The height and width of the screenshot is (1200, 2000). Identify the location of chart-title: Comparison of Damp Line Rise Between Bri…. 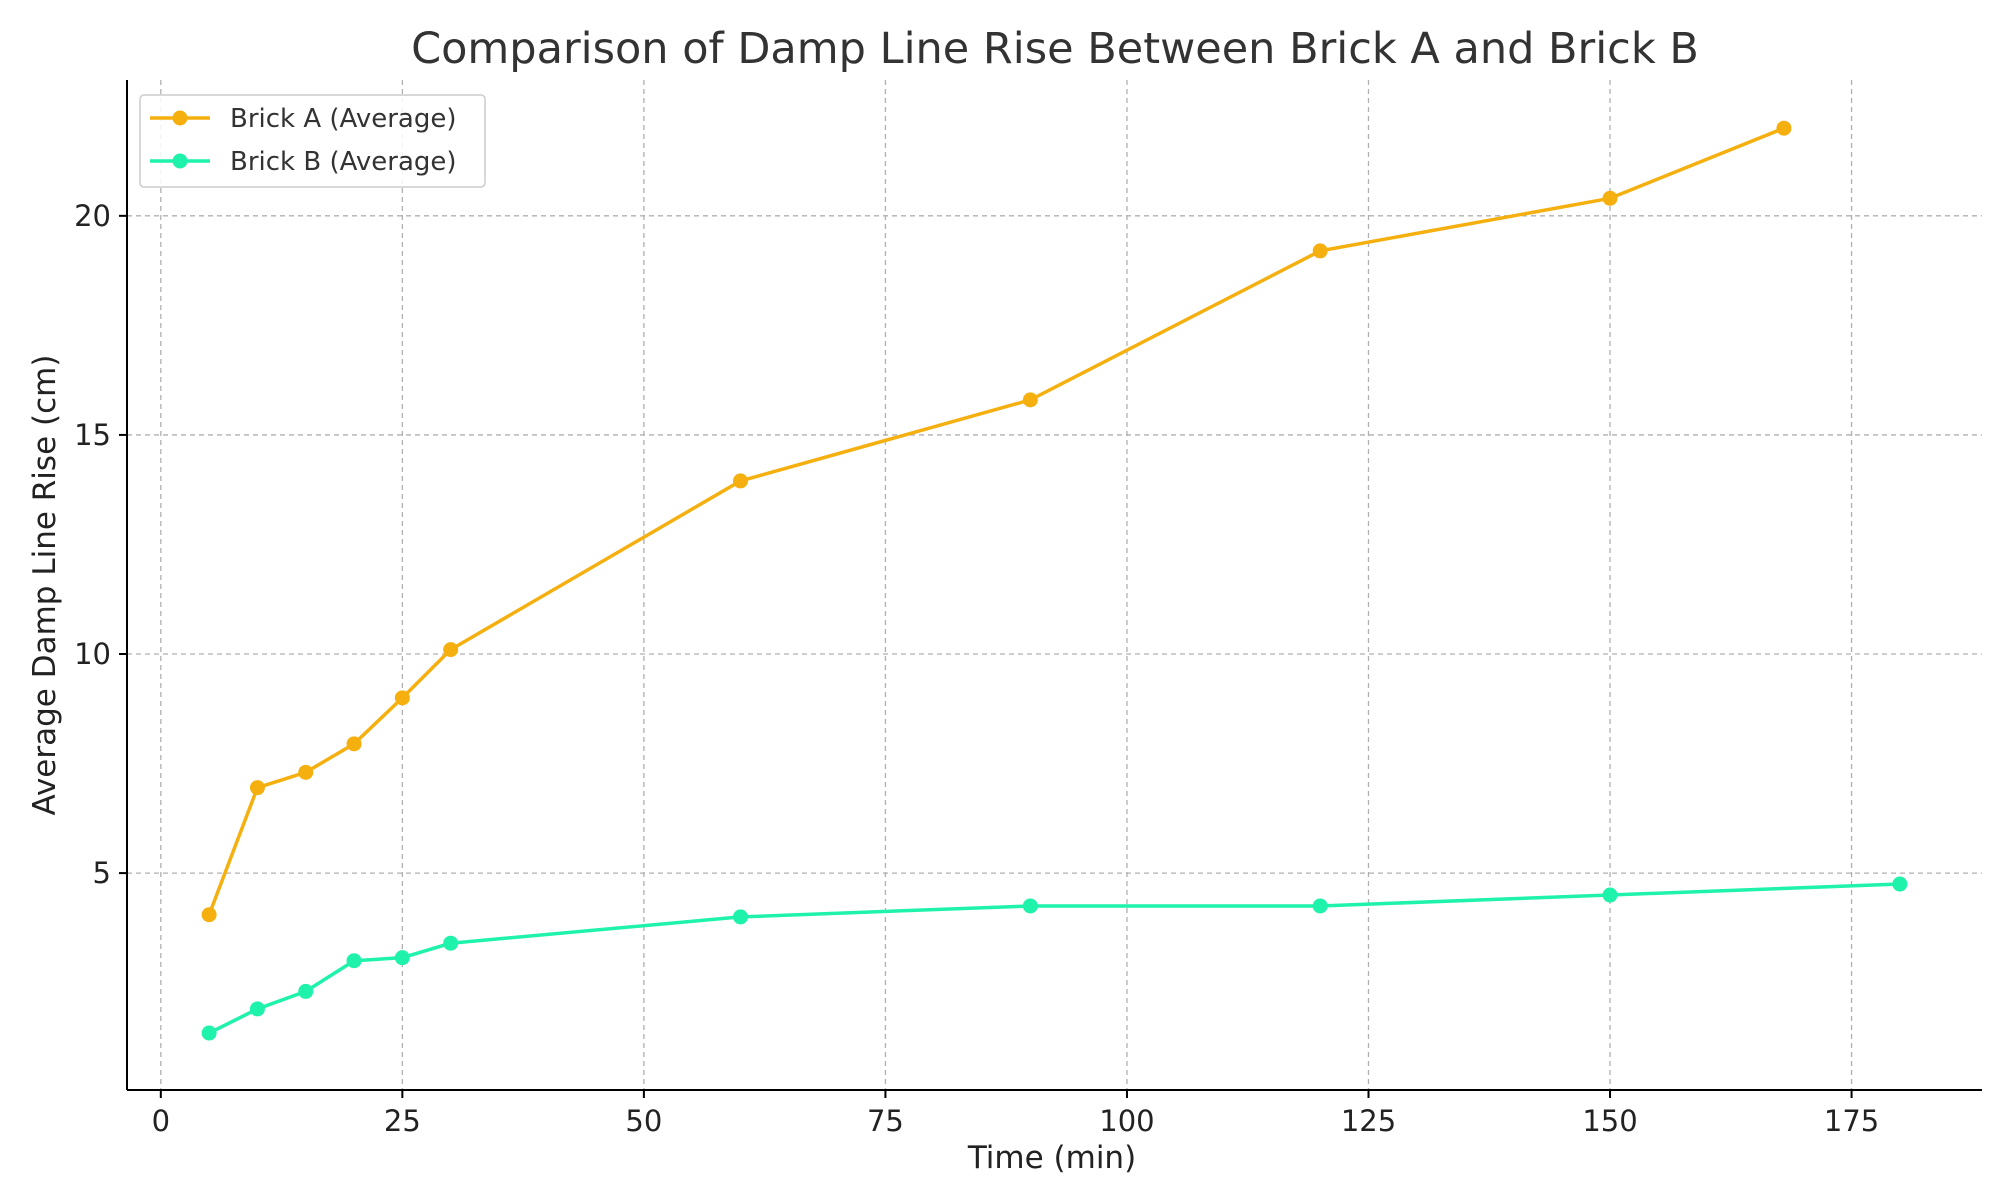
(1055, 49).